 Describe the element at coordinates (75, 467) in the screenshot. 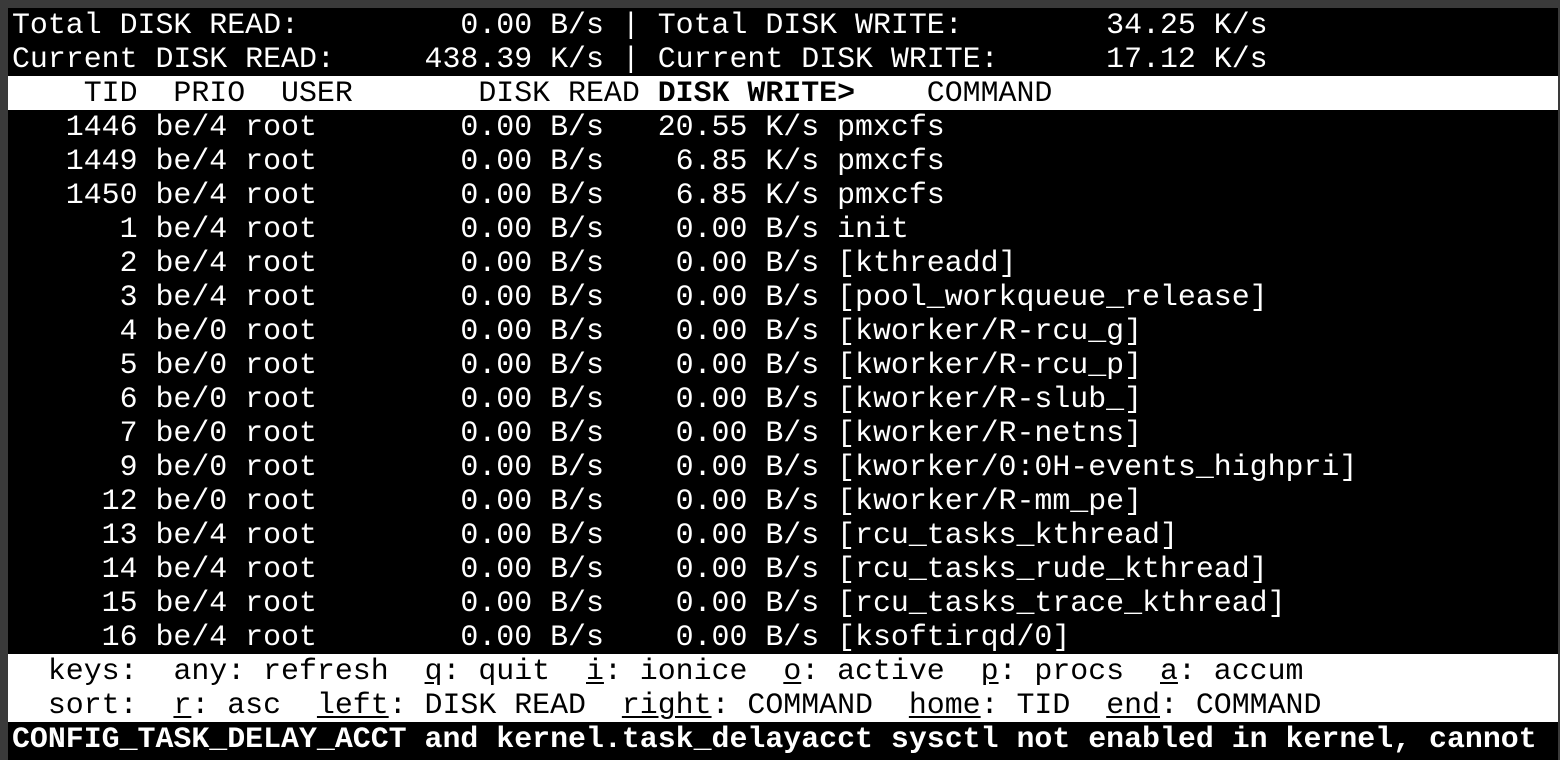

I see `row-tid: 9` at that location.